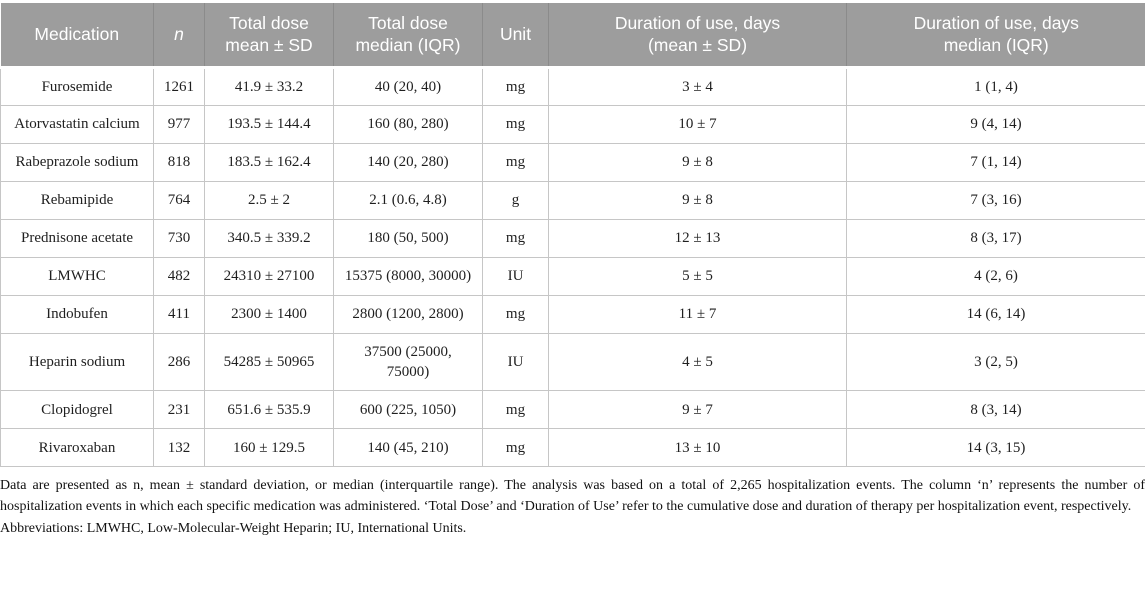  Describe the element at coordinates (408, 86) in the screenshot. I see `cell-total-dose-median: 40 (20, 40)` at that location.